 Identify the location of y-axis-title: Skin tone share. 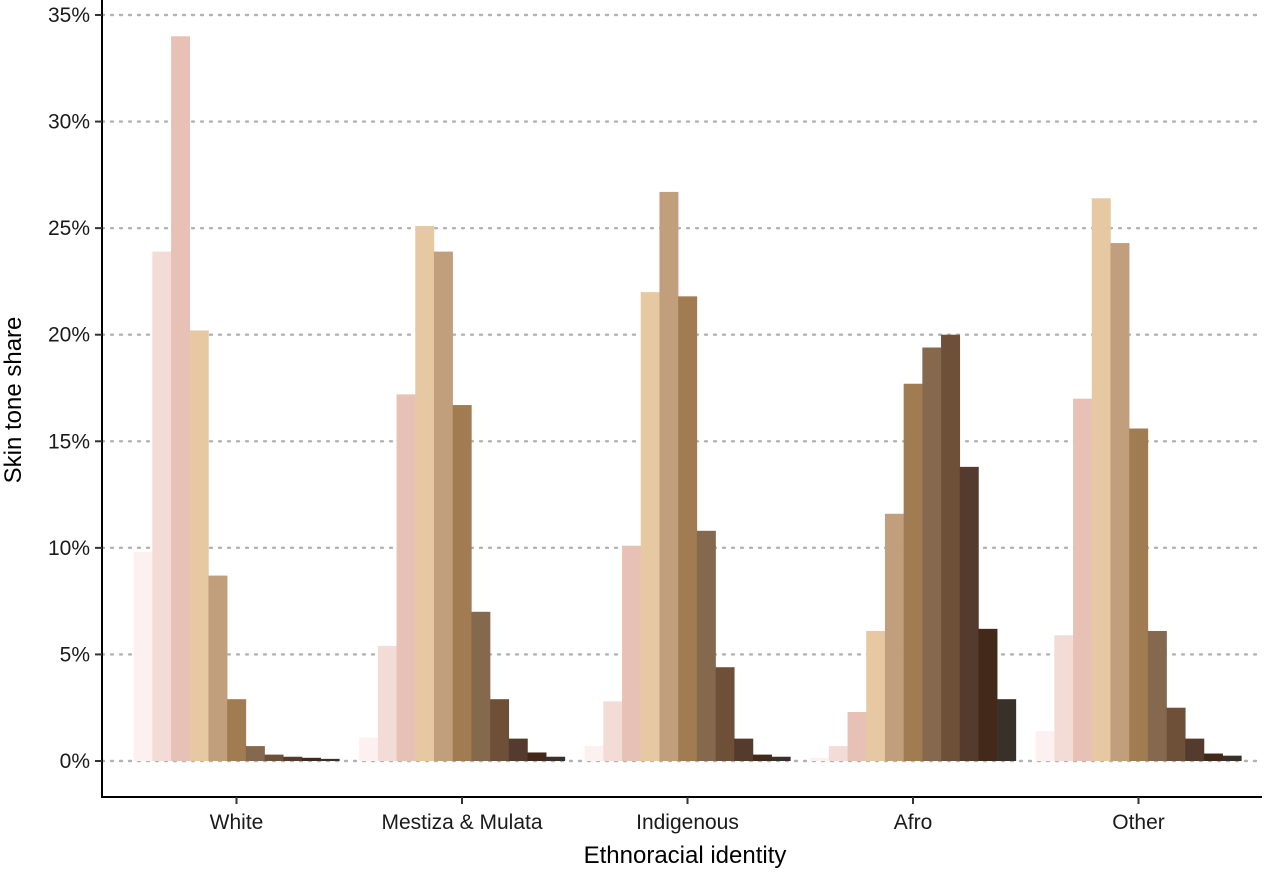
(13, 400).